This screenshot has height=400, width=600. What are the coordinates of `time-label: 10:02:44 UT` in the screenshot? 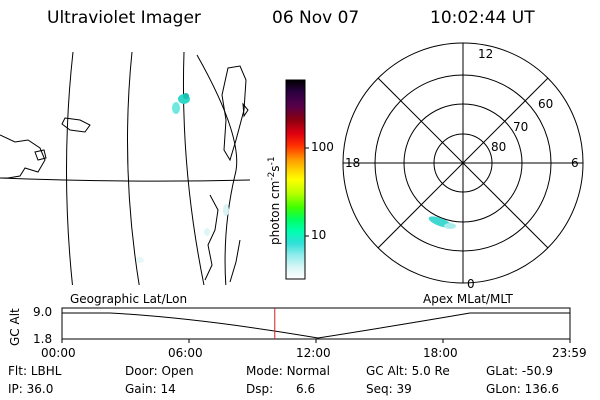 It's located at (482, 18).